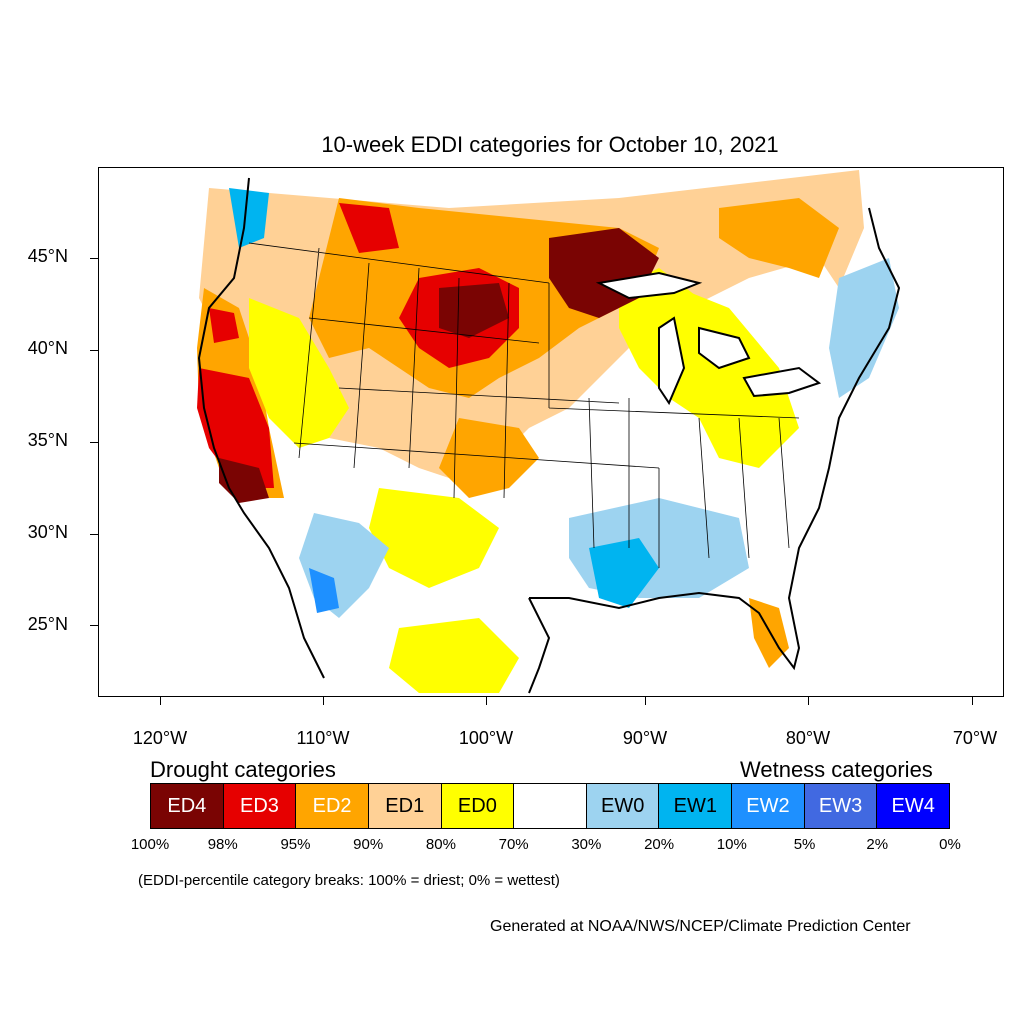 The height and width of the screenshot is (1024, 1024). Describe the element at coordinates (434, 538) in the screenshot. I see `ed0-region-texas` at that location.